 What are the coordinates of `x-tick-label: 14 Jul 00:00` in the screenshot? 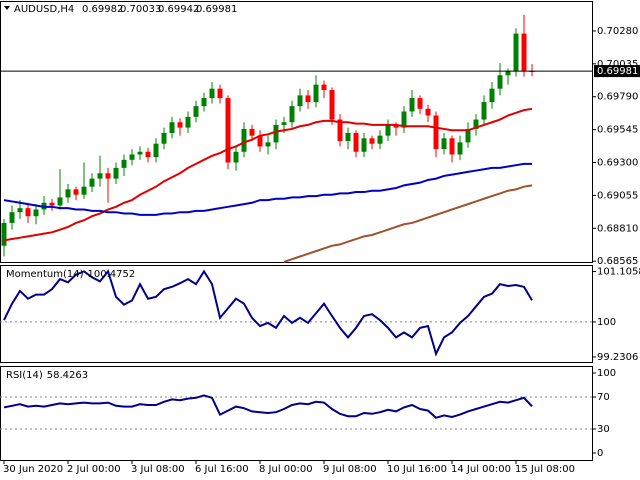 It's located at (481, 469).